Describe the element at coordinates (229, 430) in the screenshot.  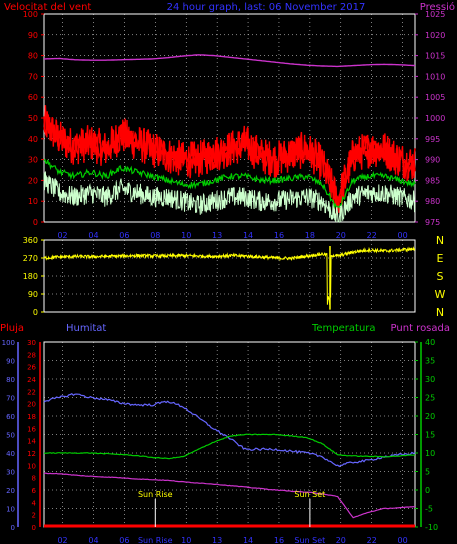
I see `series-humidity` at that location.